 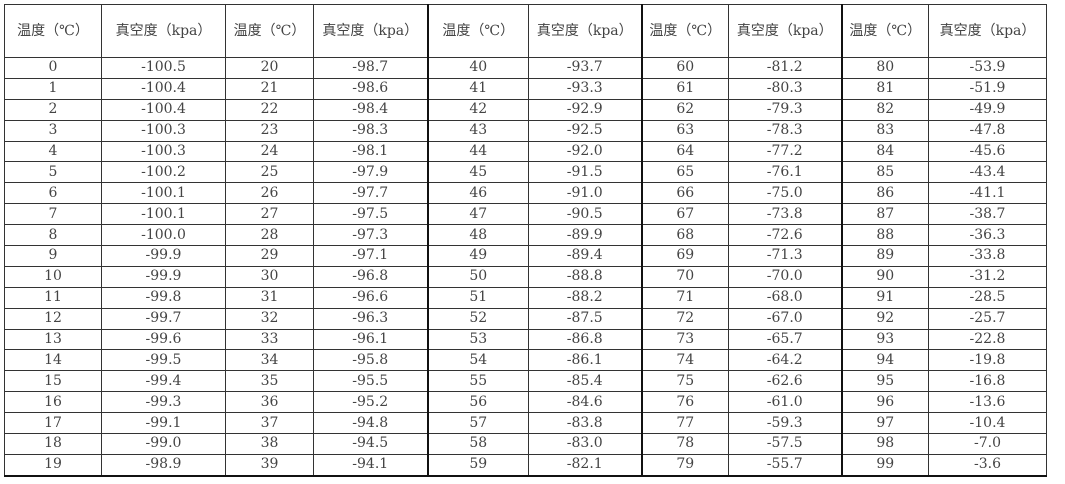 I want to click on temperature-cell: 63, so click(x=684, y=130).